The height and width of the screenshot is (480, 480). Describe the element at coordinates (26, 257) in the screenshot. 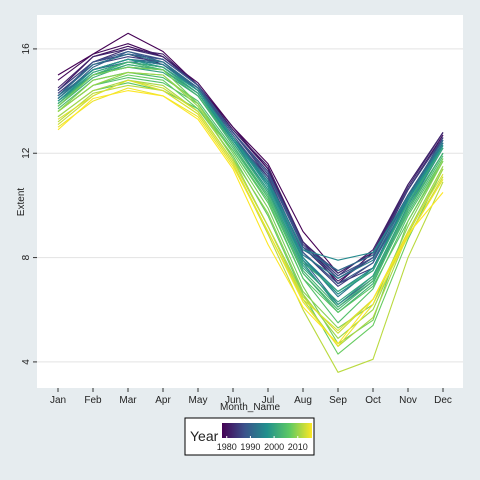

I see `y-tick-label: 8` at that location.